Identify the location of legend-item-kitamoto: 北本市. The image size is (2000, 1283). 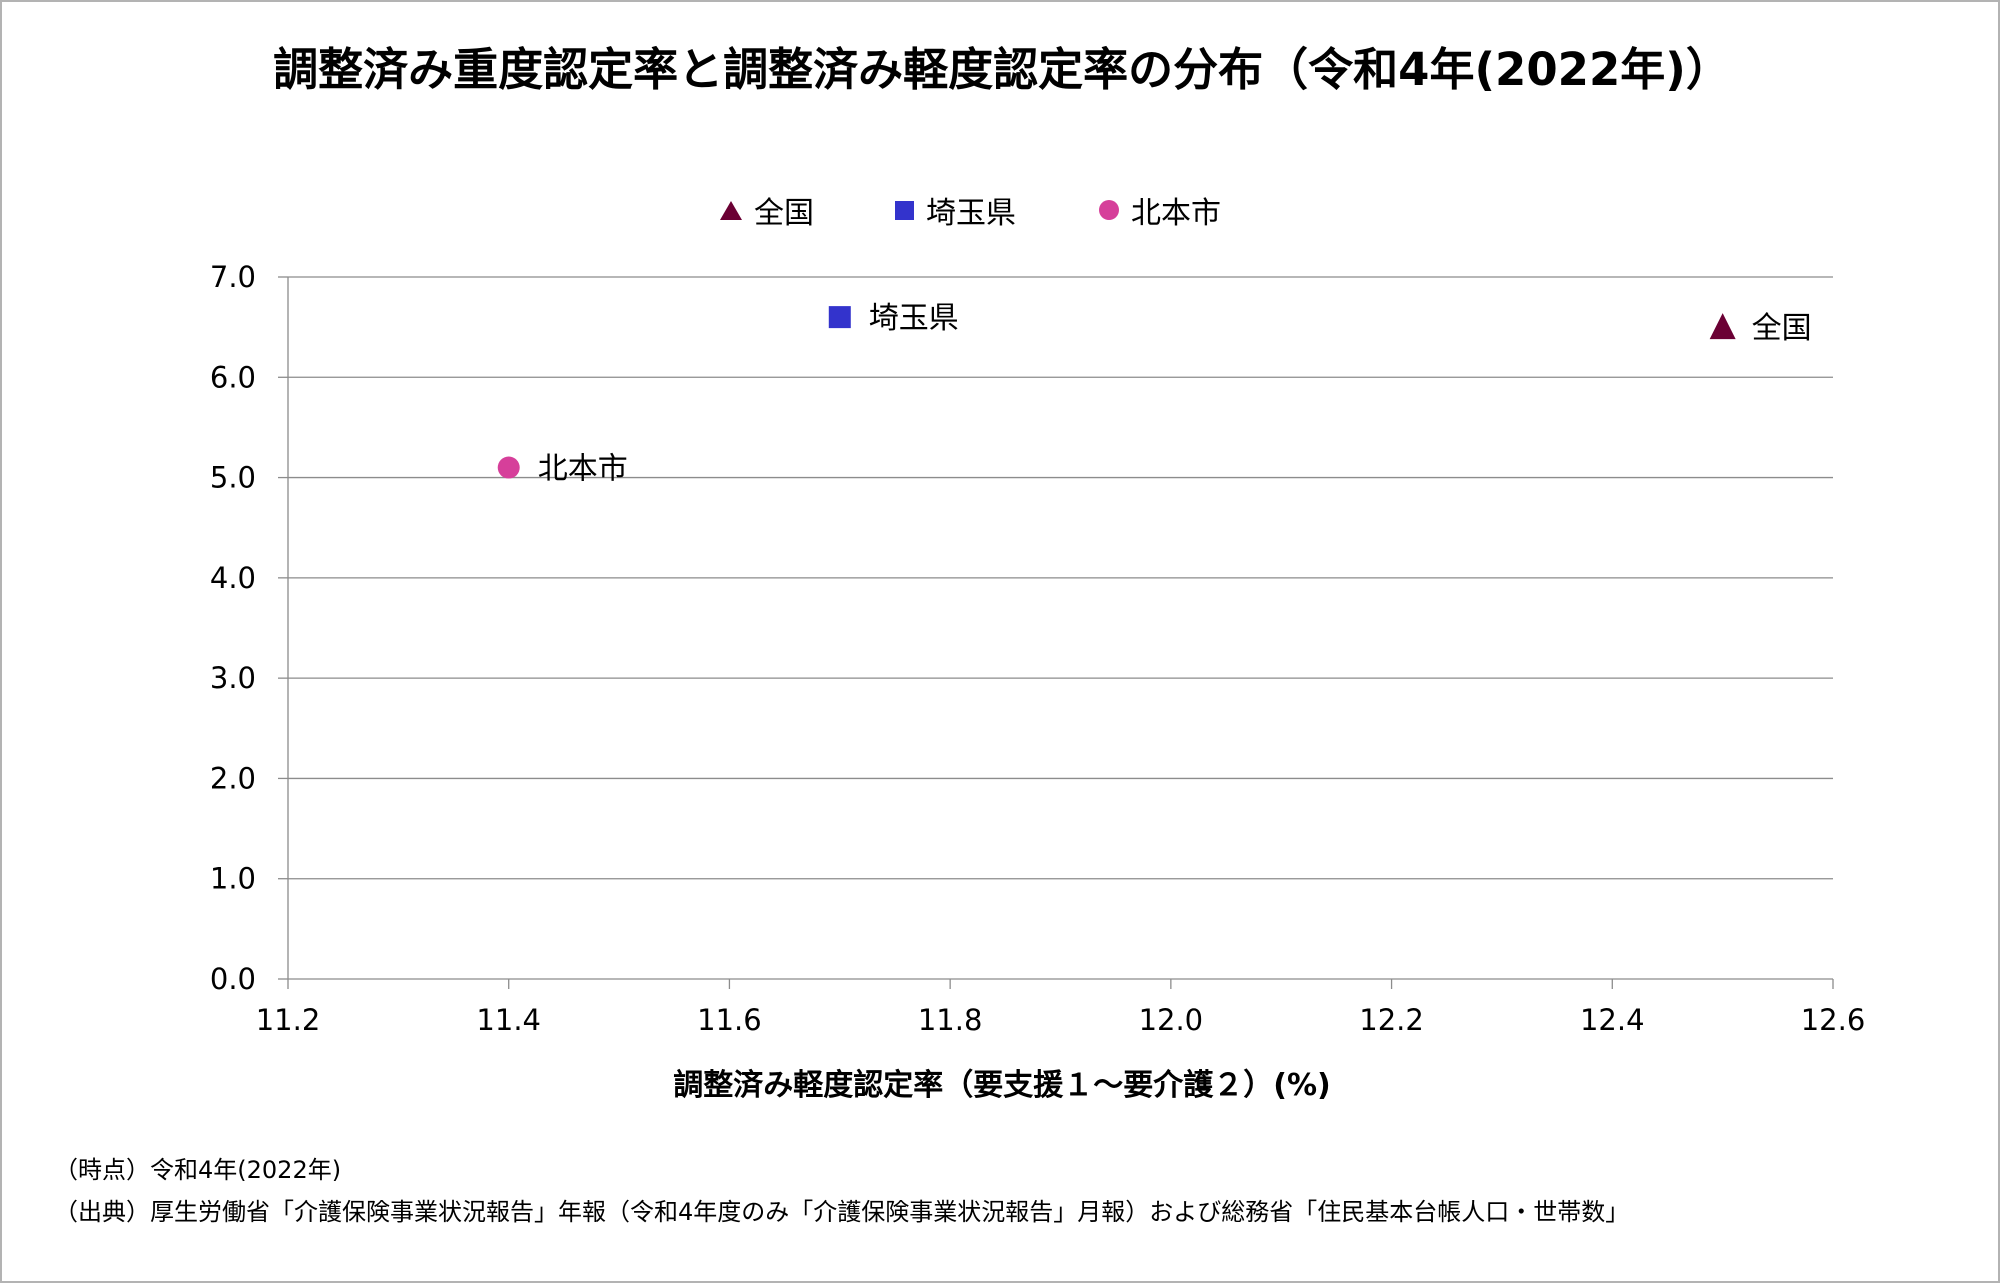
(1160, 210).